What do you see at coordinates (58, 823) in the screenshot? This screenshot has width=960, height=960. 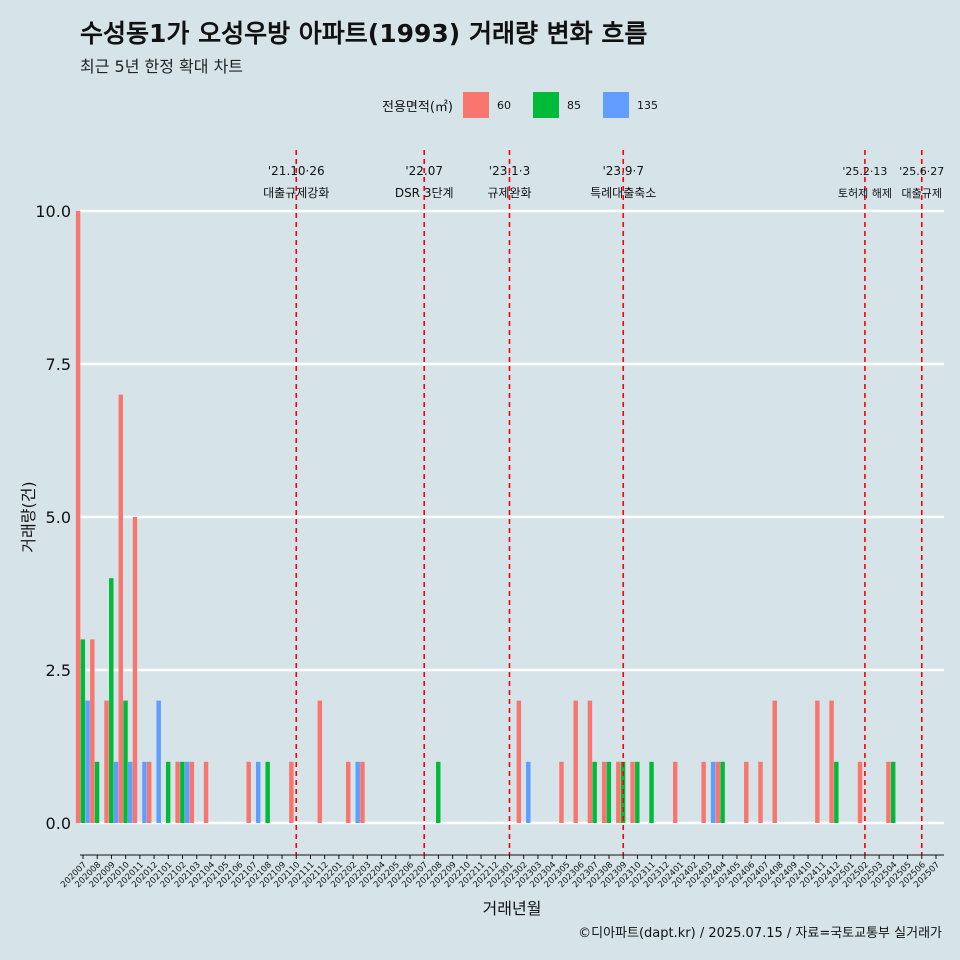 I see `y-tick-label: 0.0` at bounding box center [58, 823].